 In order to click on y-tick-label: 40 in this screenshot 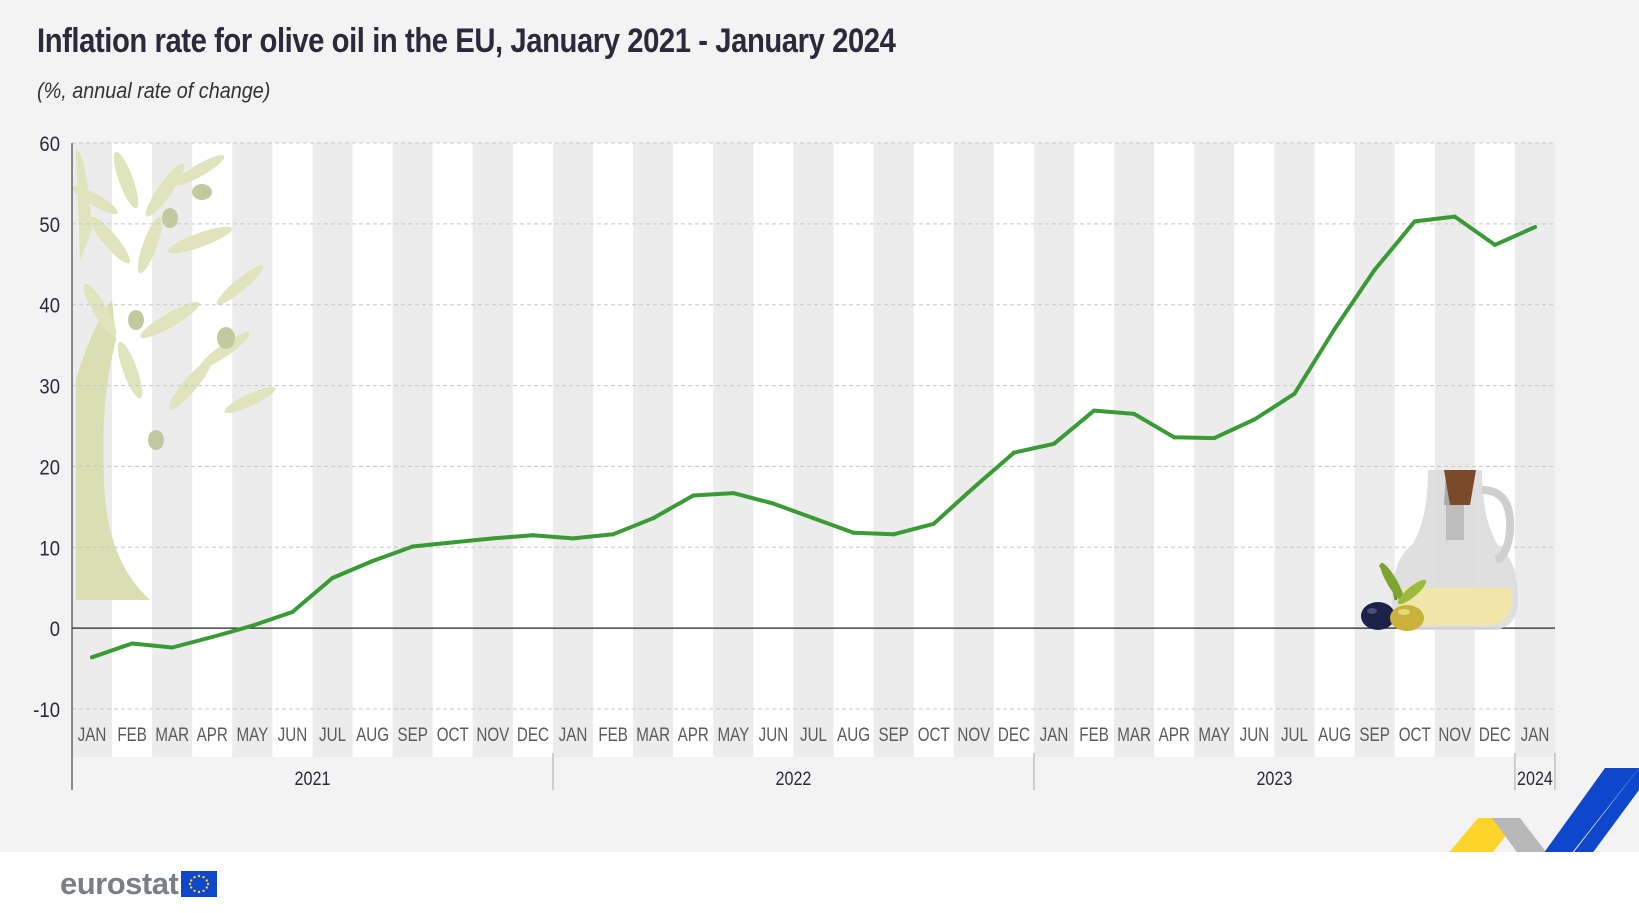, I will do `click(49, 306)`.